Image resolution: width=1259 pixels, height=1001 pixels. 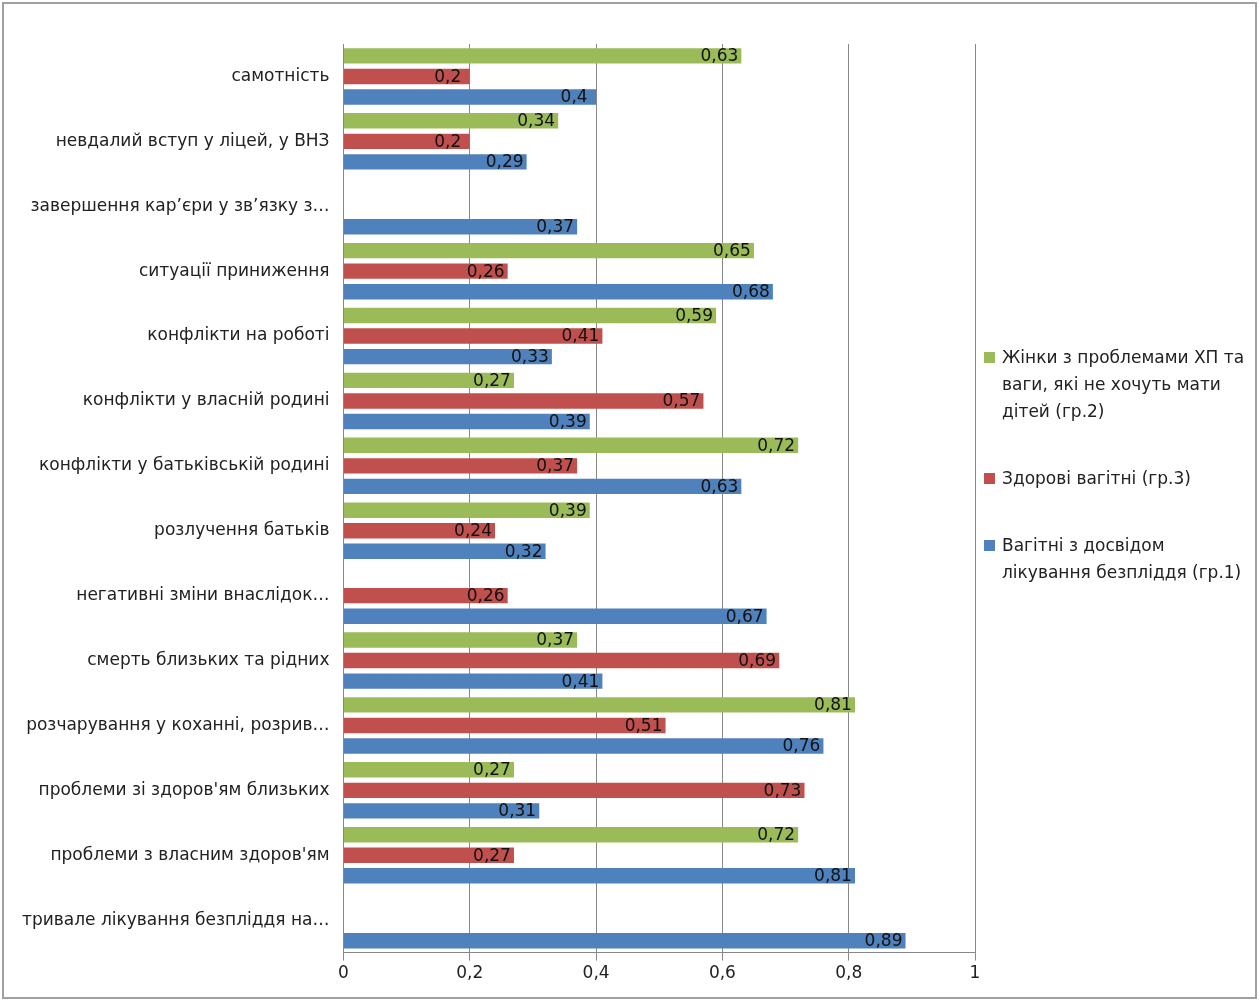 What do you see at coordinates (190, 853) in the screenshot?
I see `y-tick-label: проблеми з власним здоров'ям` at bounding box center [190, 853].